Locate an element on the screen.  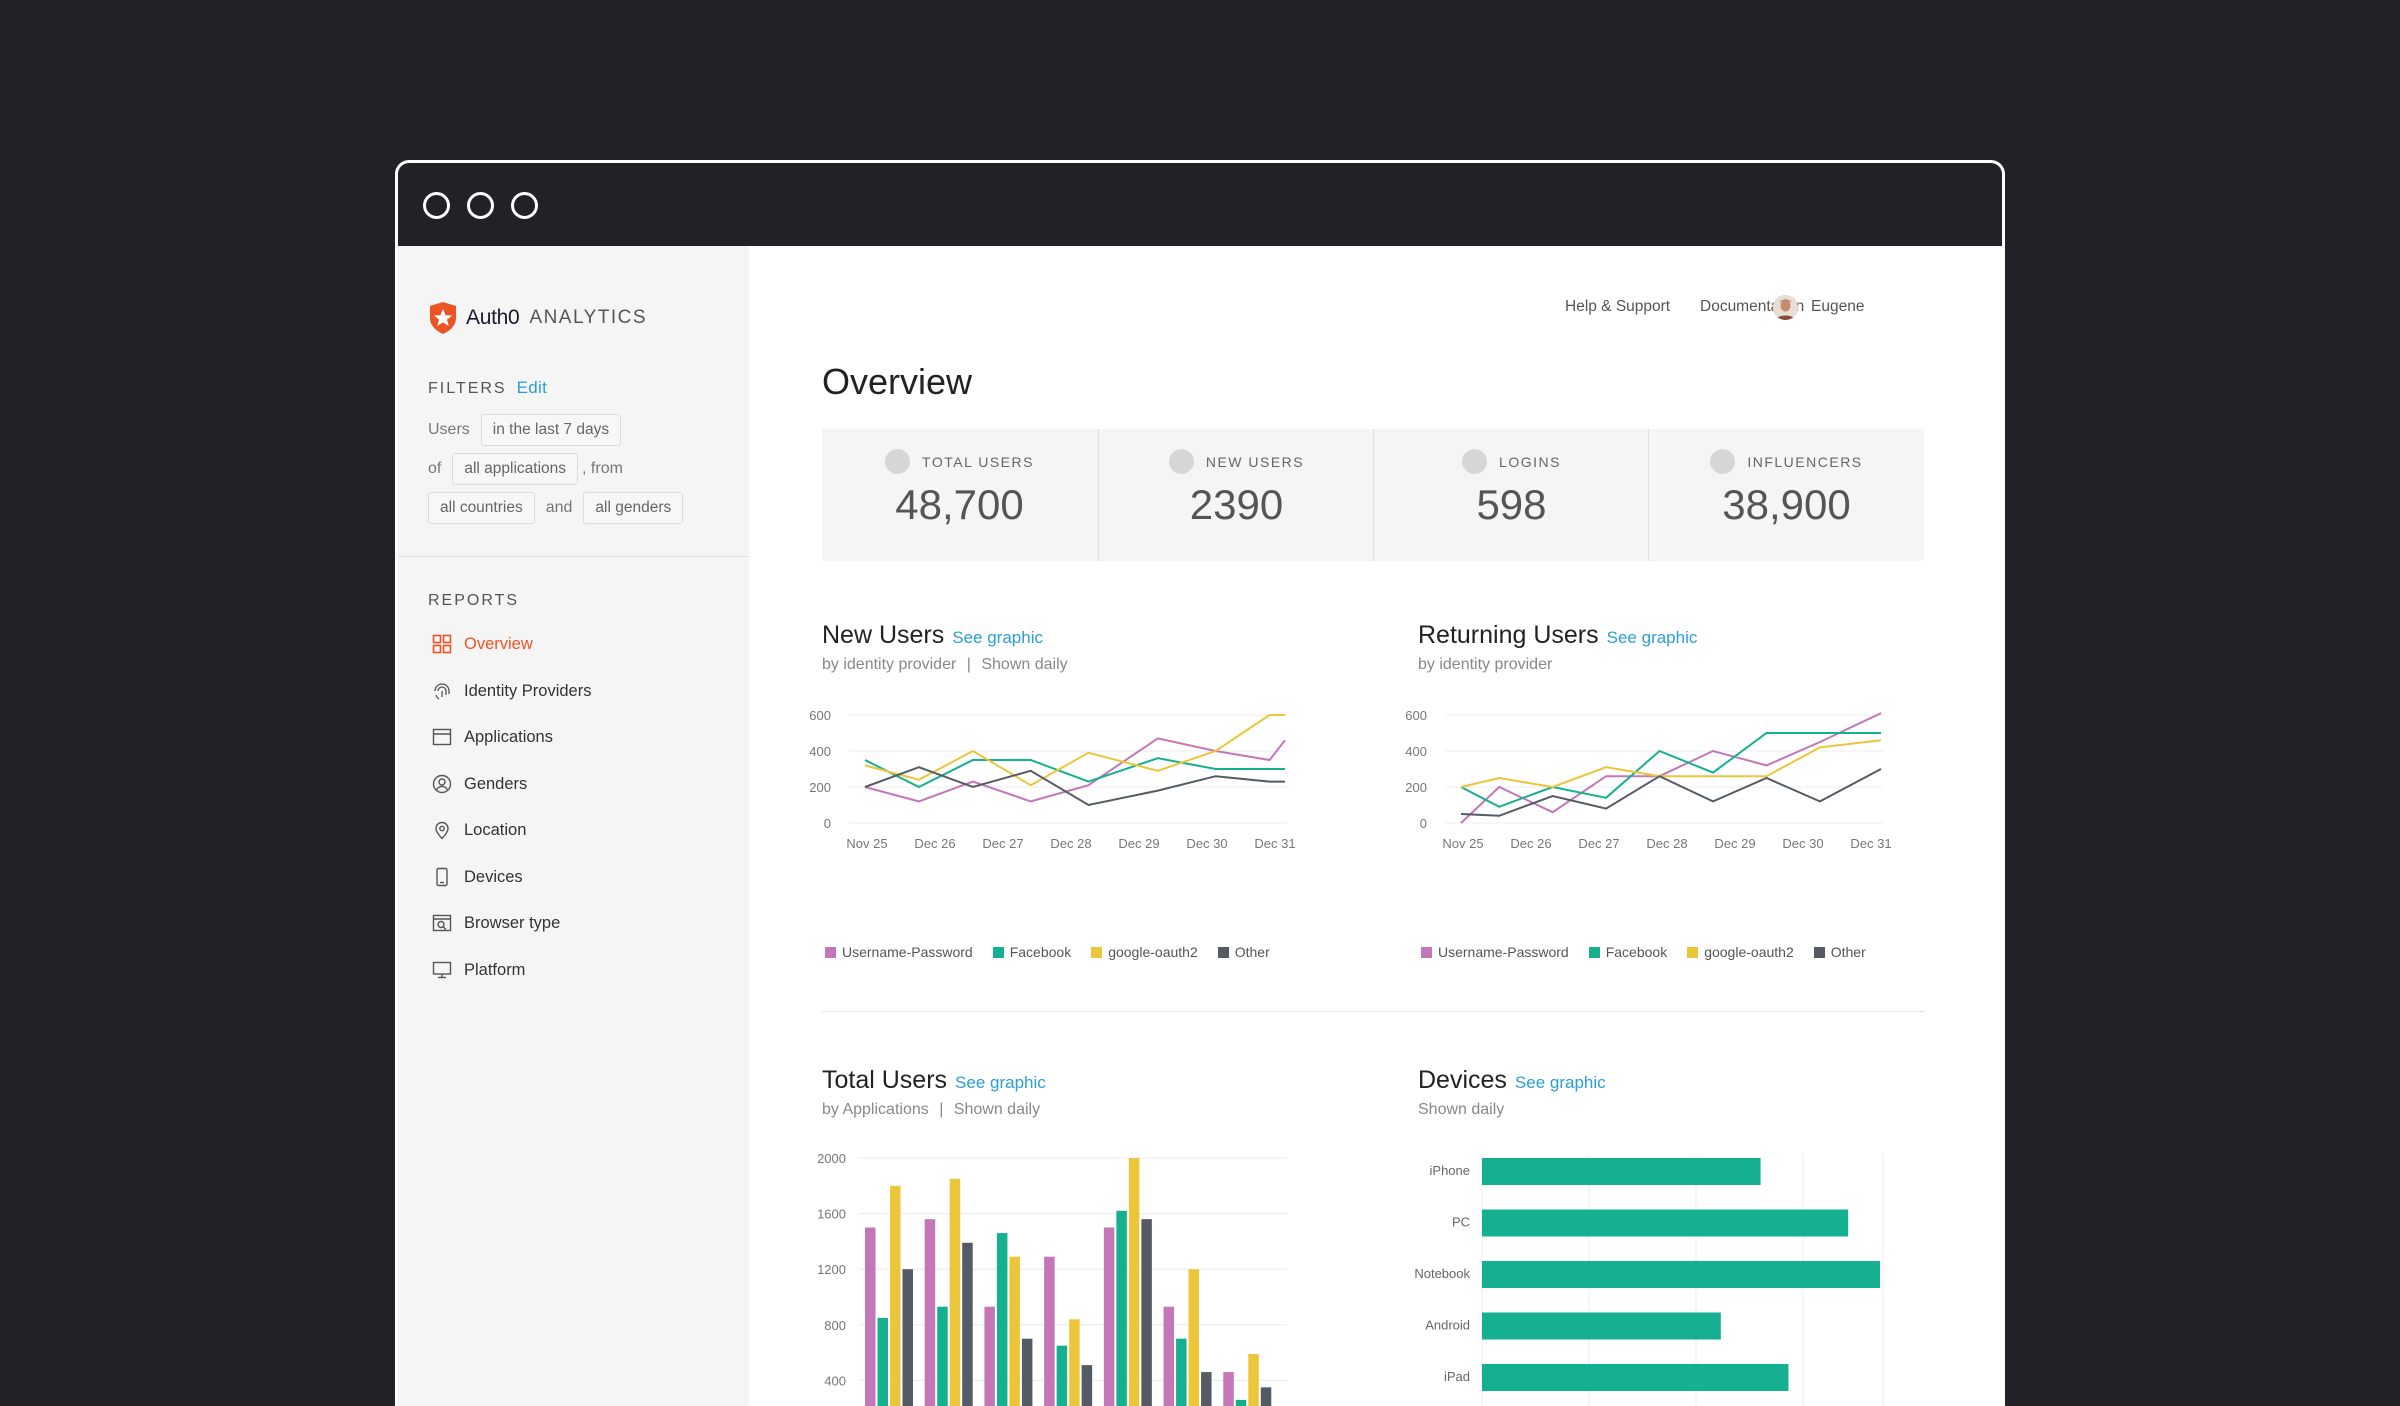
avatar is located at coordinates (1785, 307).